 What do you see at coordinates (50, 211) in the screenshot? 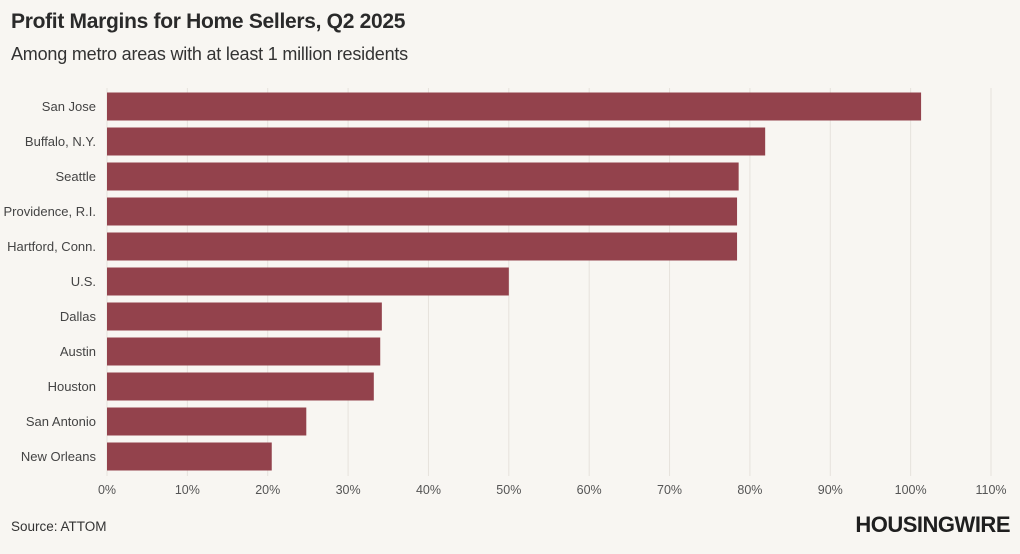
I see `category-label: Providence, R.I.` at bounding box center [50, 211].